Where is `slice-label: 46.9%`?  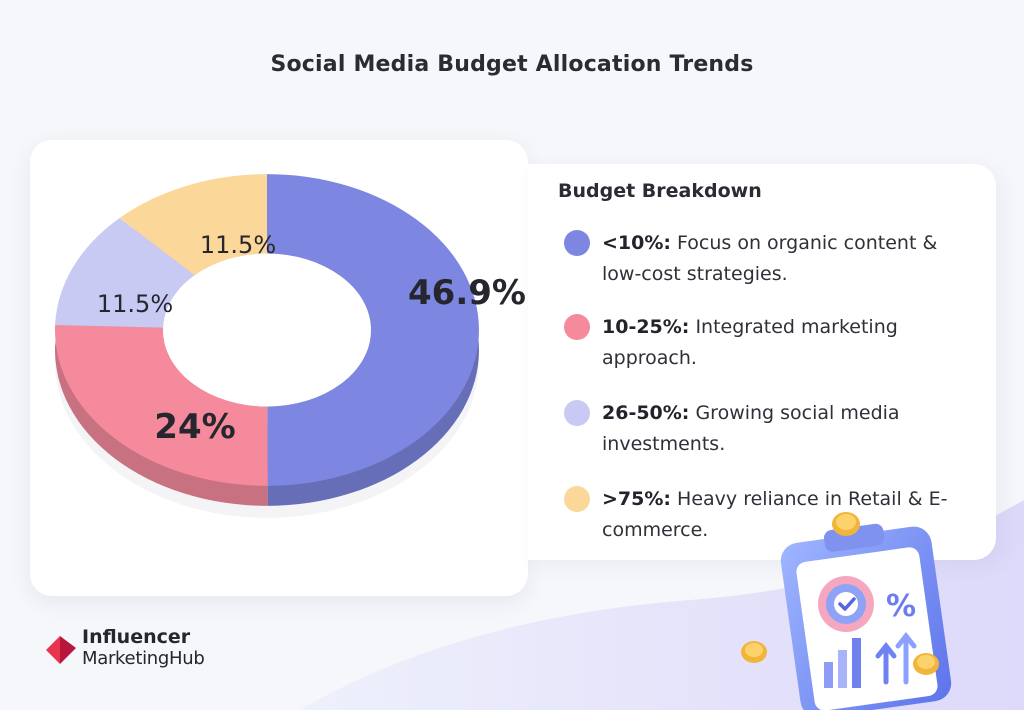
slice-label: 46.9% is located at coordinates (467, 293).